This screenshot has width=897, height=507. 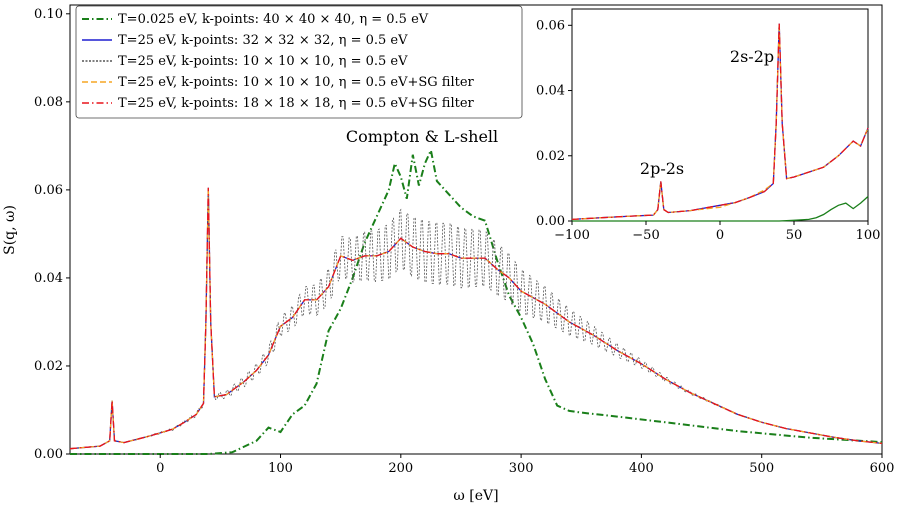 I want to click on inset-x-tick-label: −50, so click(x=645, y=235).